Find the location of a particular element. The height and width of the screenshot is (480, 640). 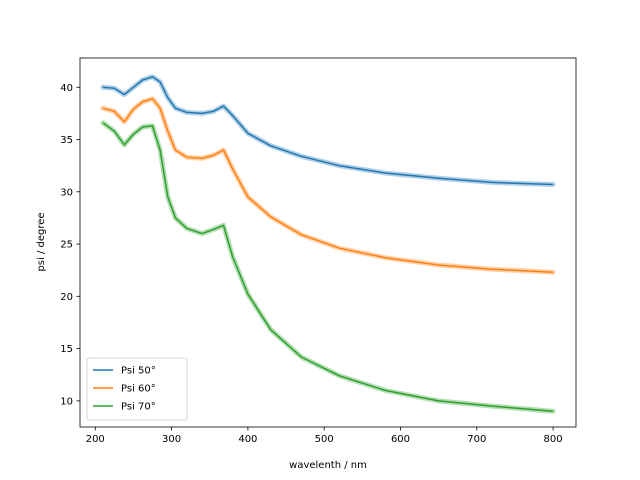

legend-box is located at coordinates (137, 389).